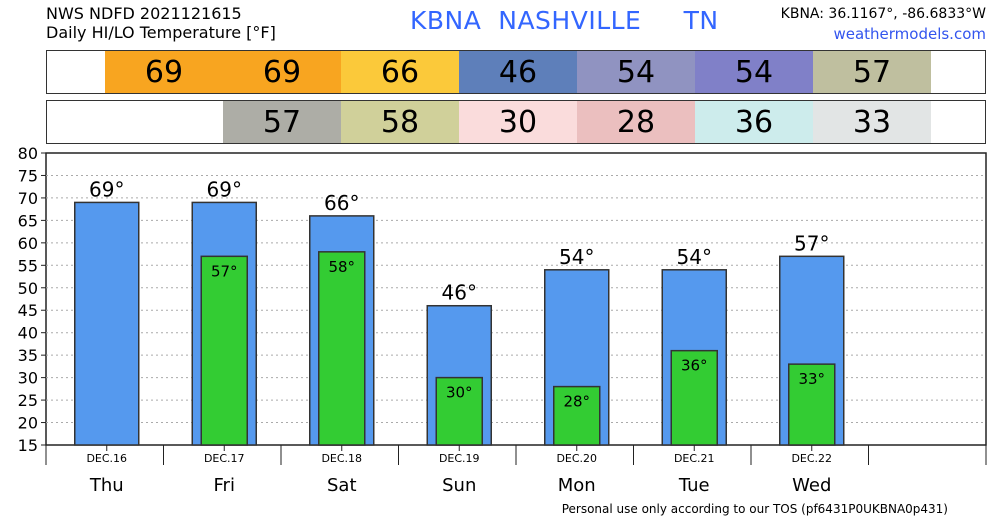  I want to click on hi-temp-bar, so click(107, 323).